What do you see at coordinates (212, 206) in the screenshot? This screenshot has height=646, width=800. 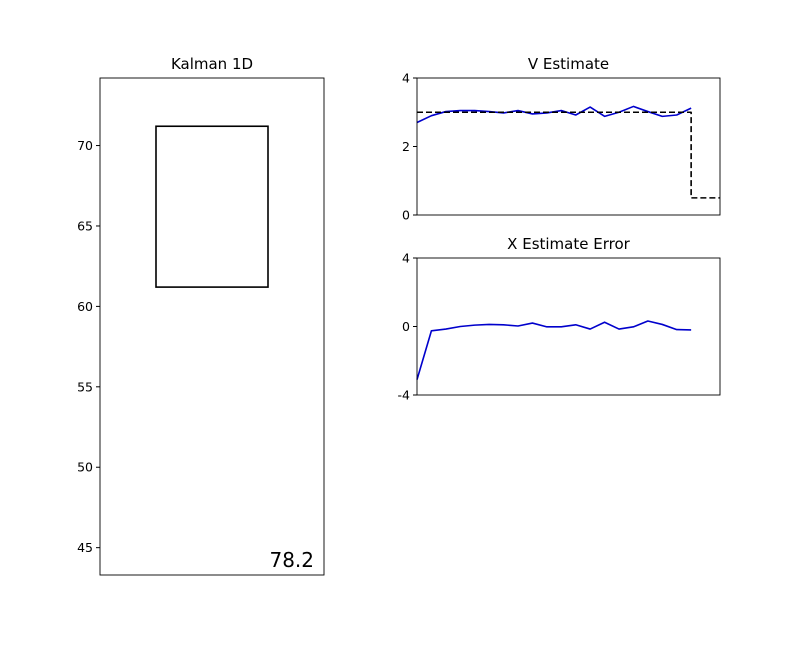 I see `kalman-1d-rectangle` at bounding box center [212, 206].